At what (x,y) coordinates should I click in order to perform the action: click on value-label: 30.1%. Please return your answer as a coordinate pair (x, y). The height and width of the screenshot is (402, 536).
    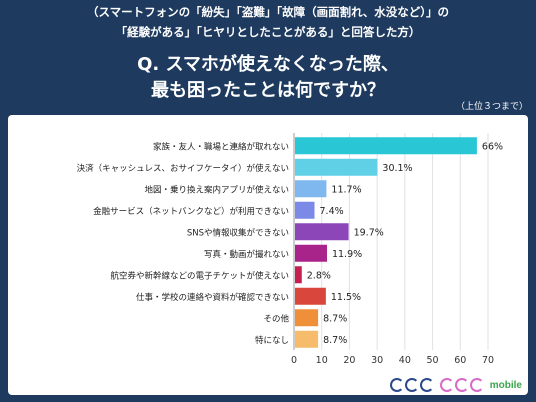
    Looking at the image, I should click on (397, 168).